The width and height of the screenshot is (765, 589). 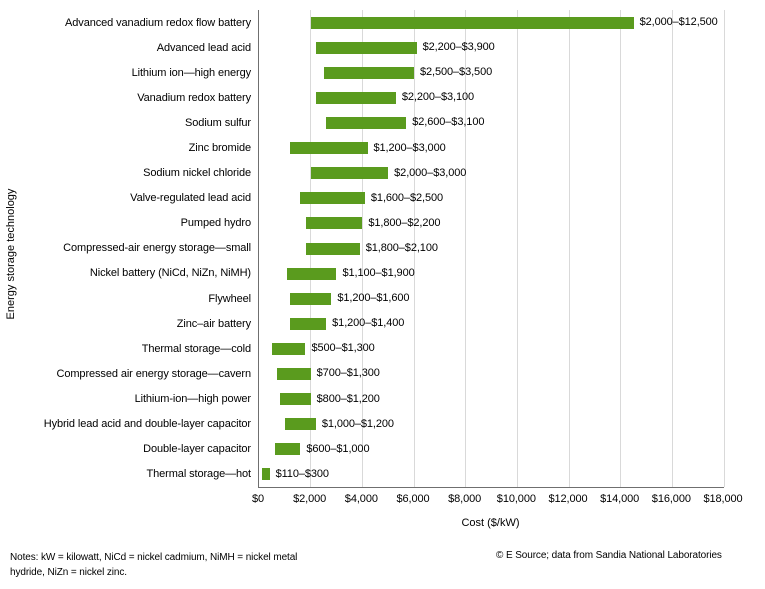 I want to click on category-label: Vanadium redox battery, so click(x=194, y=97).